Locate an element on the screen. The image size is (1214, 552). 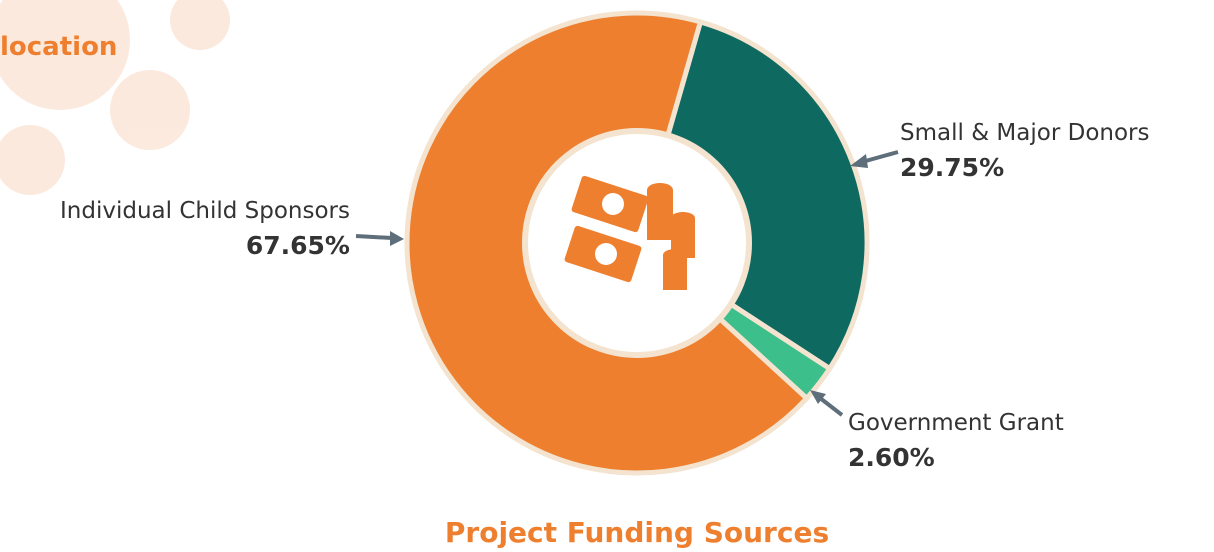
money-icon is located at coordinates (629, 232).